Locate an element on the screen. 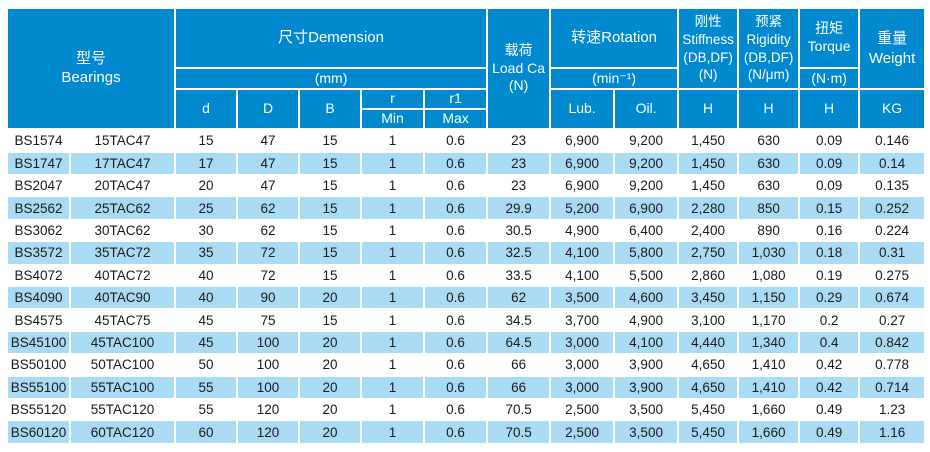 The height and width of the screenshot is (452, 930). cell-tac-code: 20TAC47 is located at coordinates (122, 185).